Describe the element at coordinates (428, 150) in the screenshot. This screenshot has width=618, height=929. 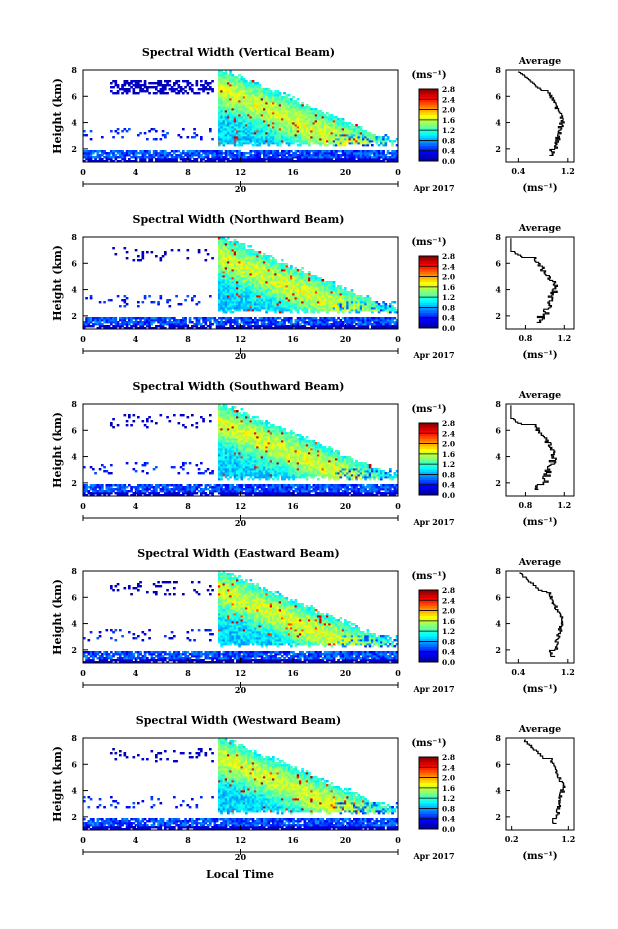
I see `colorbar-segment` at that location.